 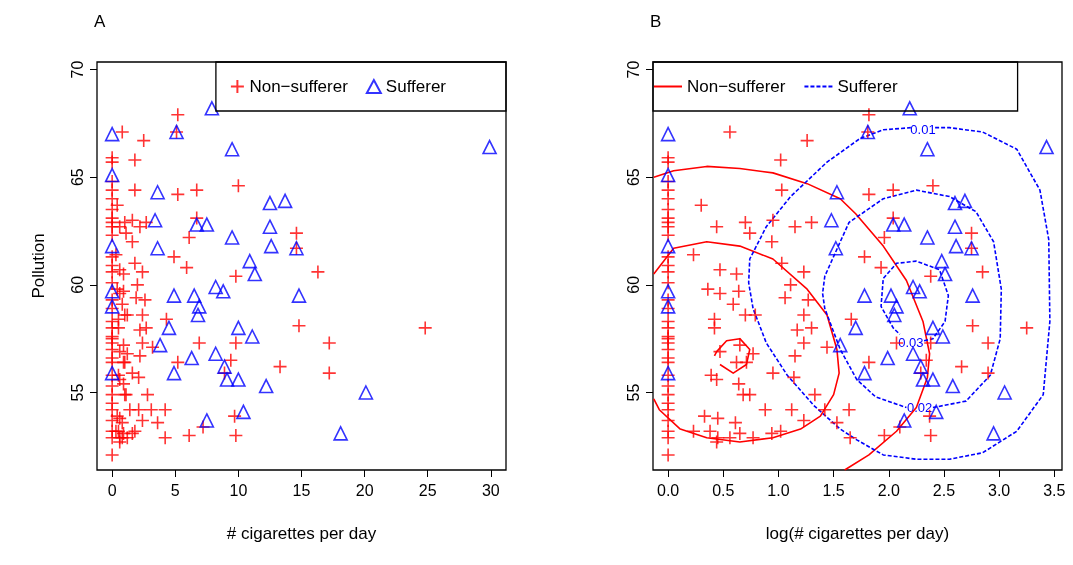 I want to click on x-tick-label: 2.0, so click(x=888, y=490).